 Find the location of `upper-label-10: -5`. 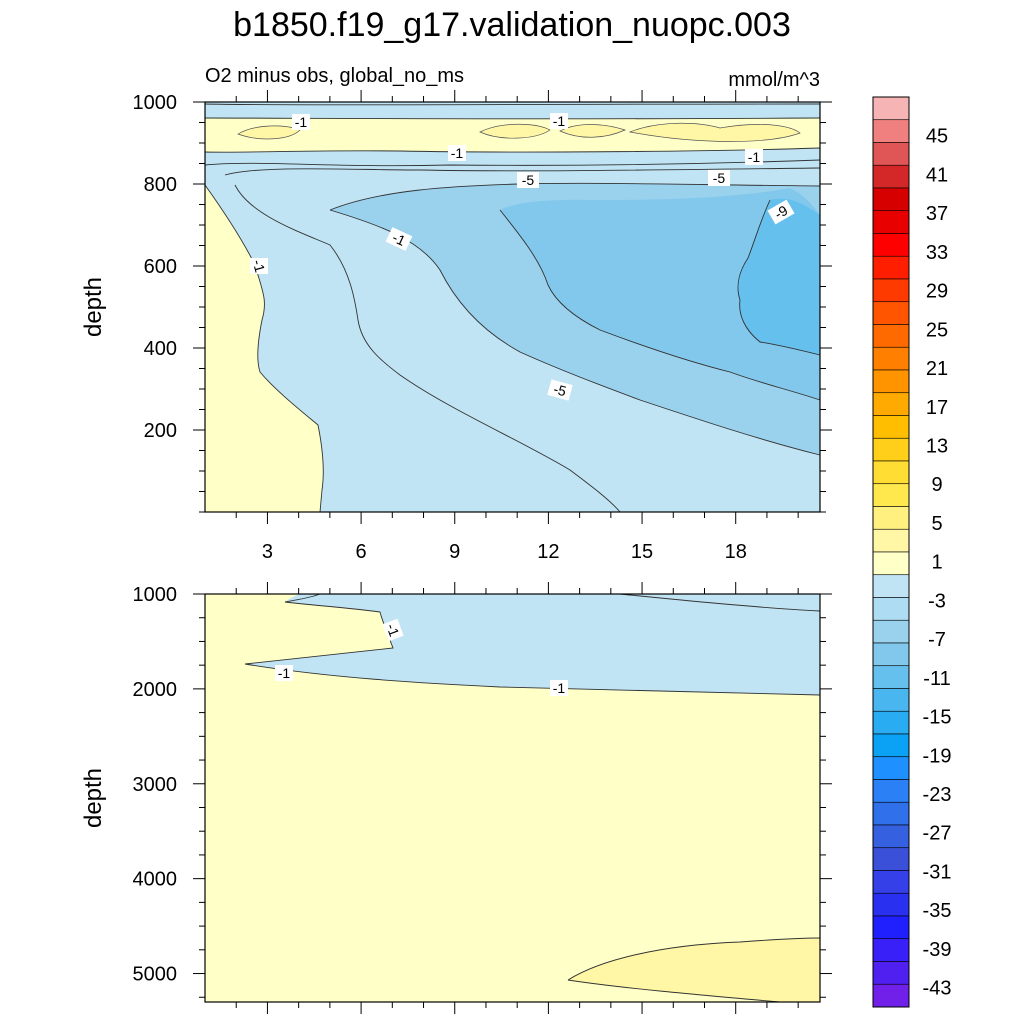

upper-label-10: -5 is located at coordinates (560, 390).